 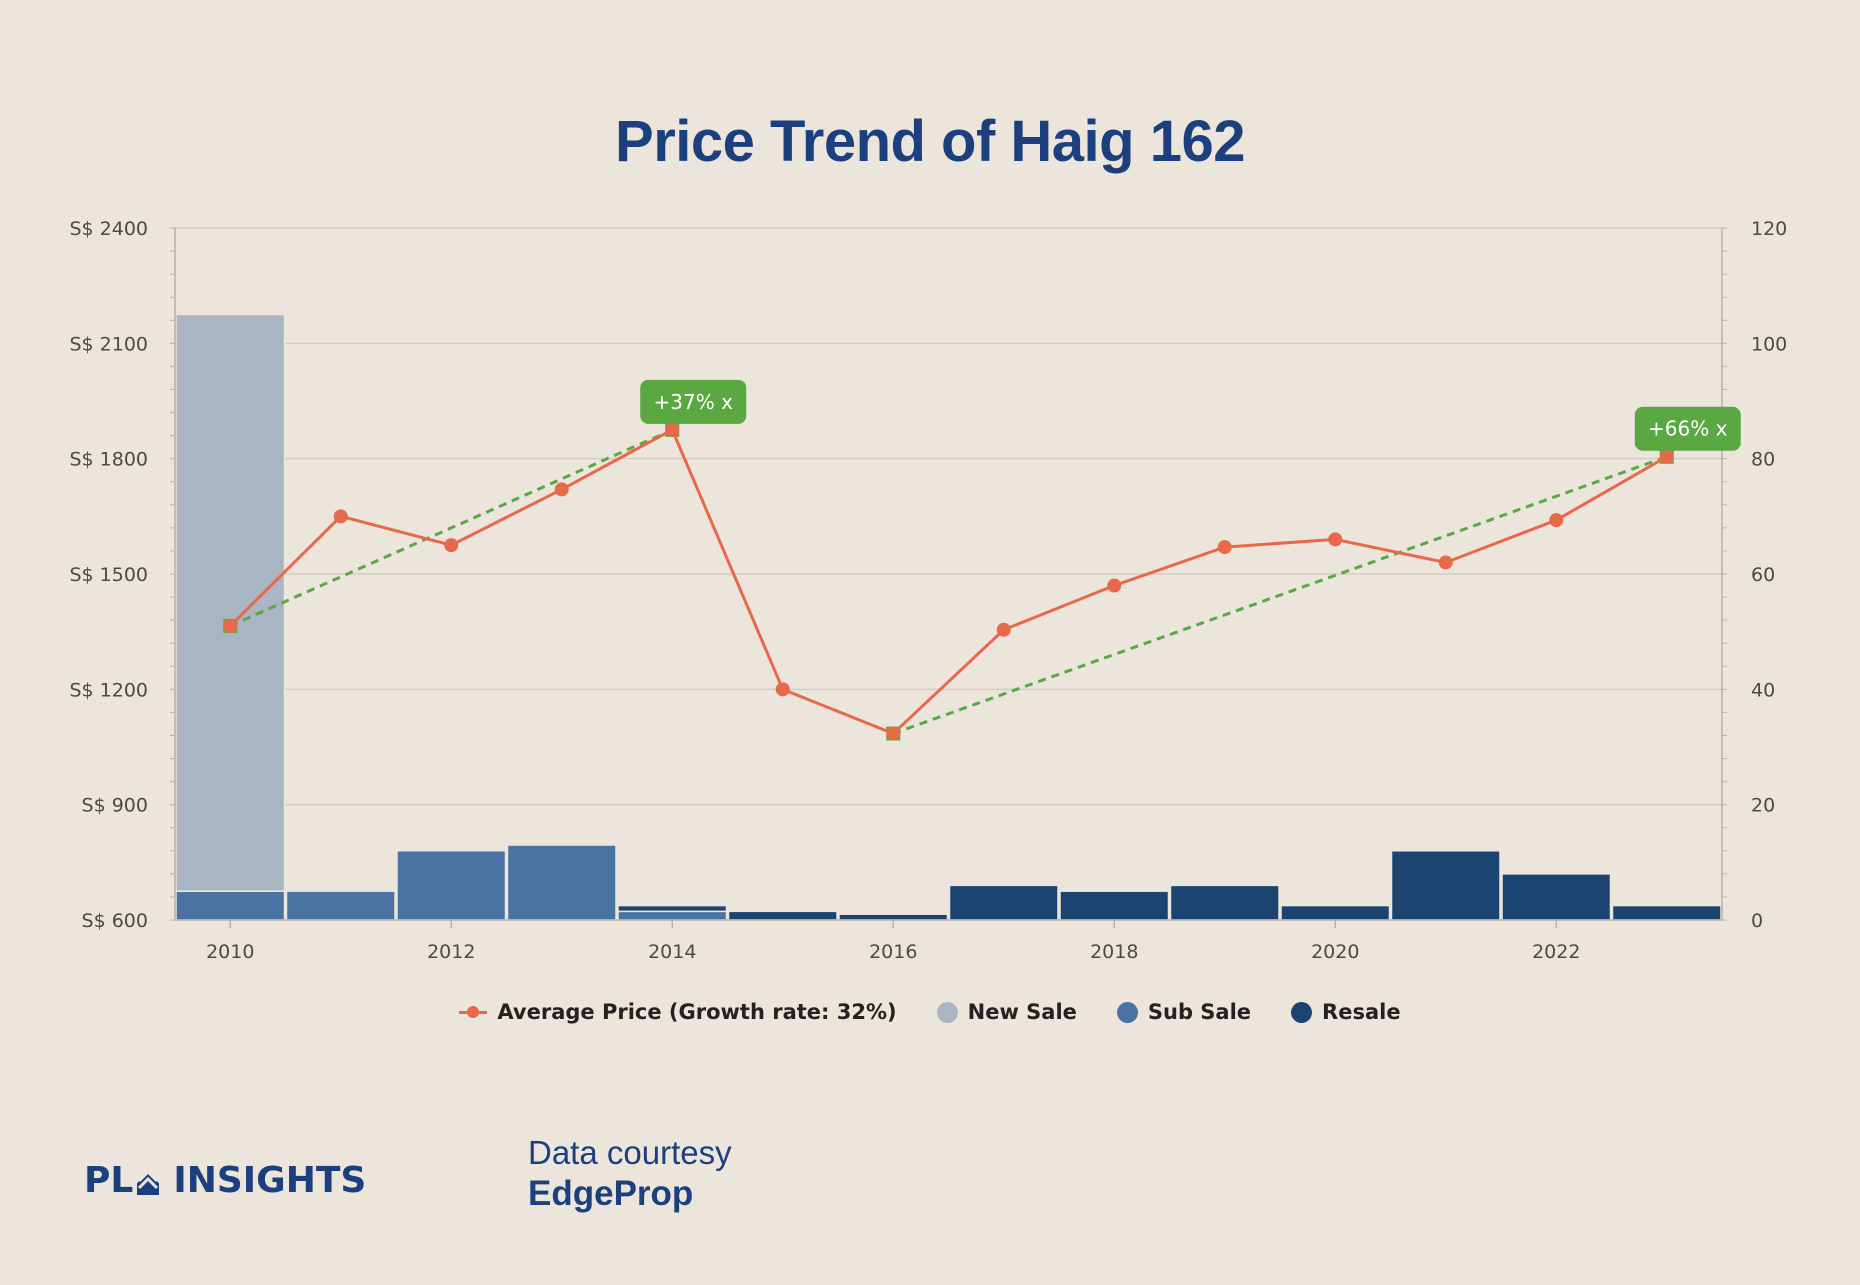 I want to click on legend-item-new-sale: New Sale, so click(x=1006, y=1012).